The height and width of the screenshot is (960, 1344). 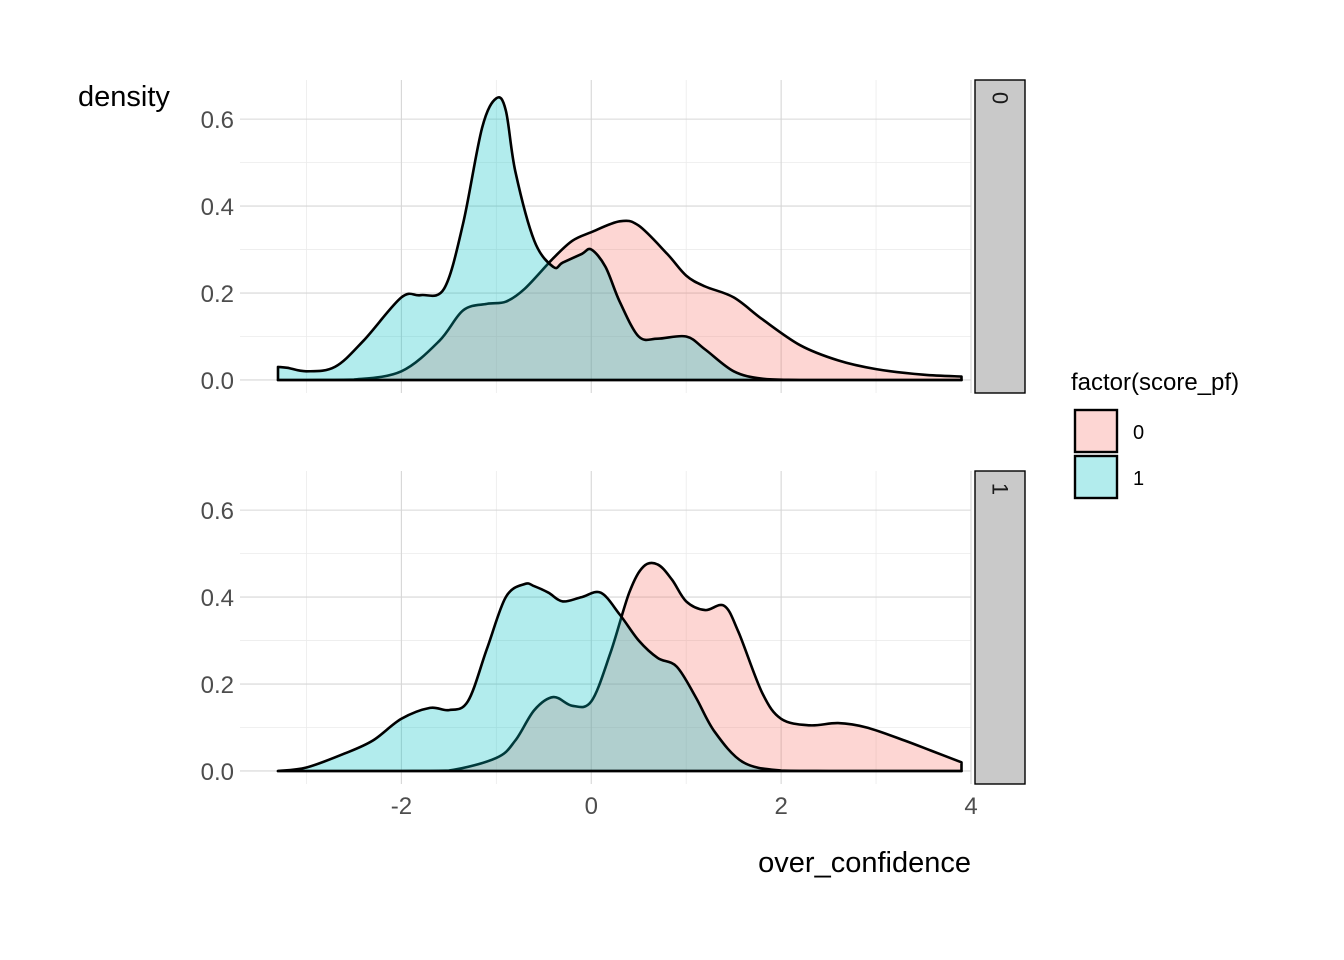 I want to click on facet-strip-label: 1, so click(x=1000, y=489).